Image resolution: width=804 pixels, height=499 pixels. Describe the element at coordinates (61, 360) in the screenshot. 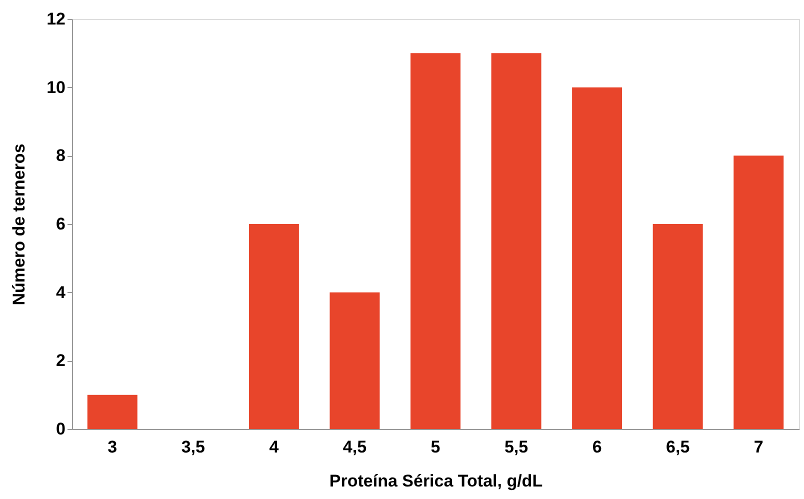

I see `y-tick-label: 2` at that location.